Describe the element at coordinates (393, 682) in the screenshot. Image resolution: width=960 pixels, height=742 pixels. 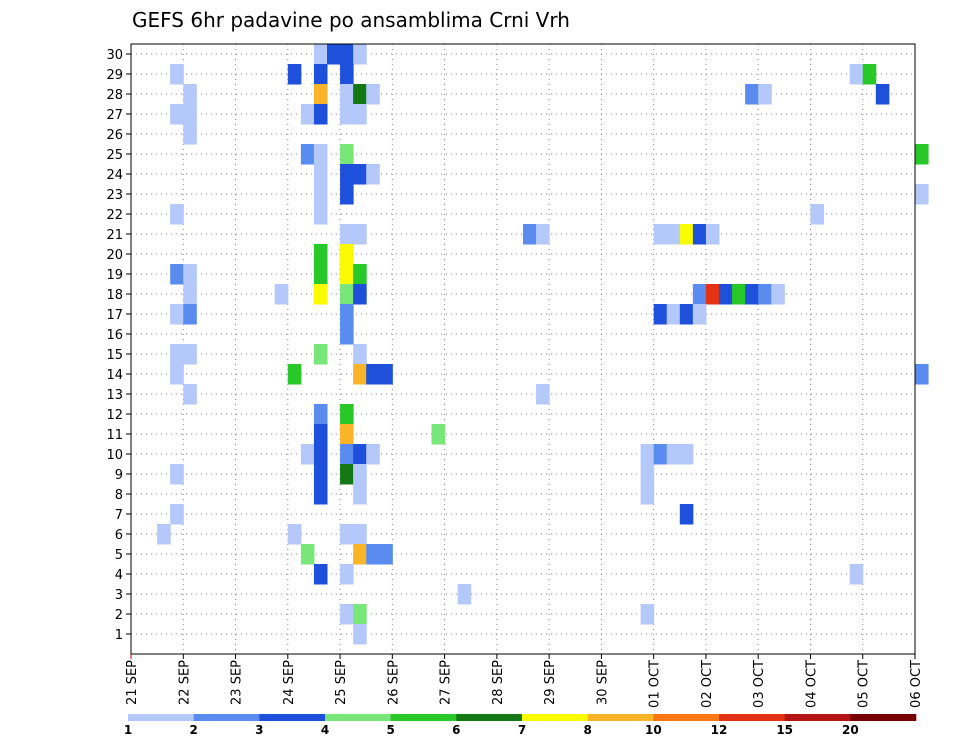
I see `x-tick-label: 26 SEP` at that location.